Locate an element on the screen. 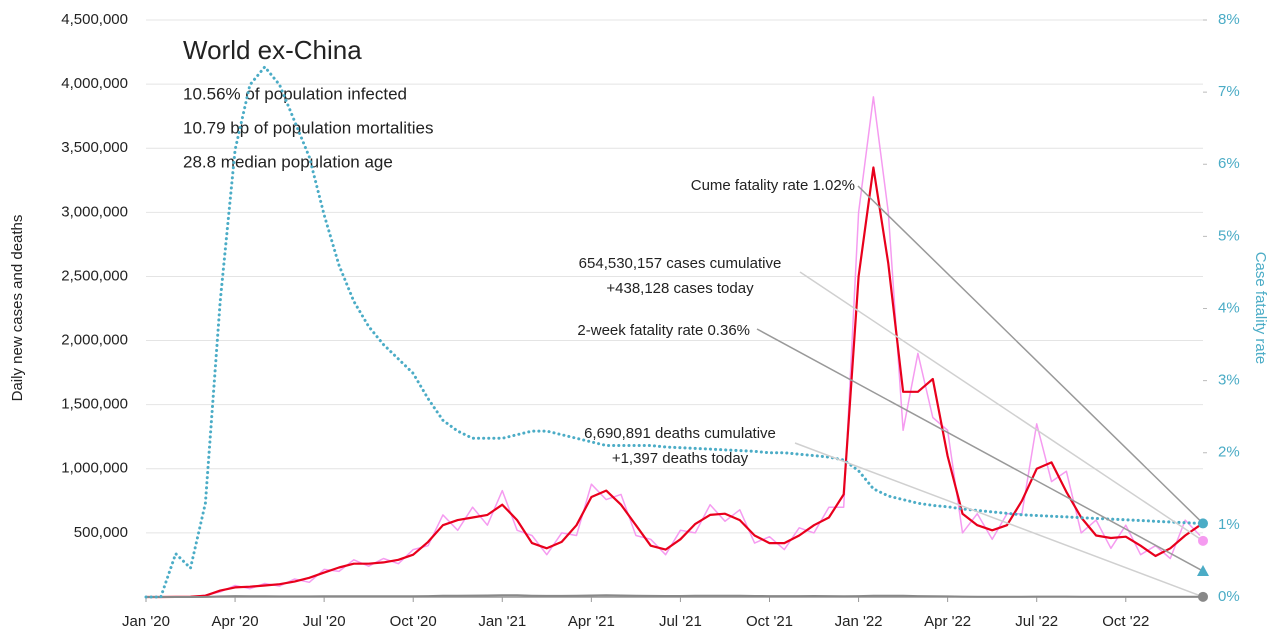 The image size is (1276, 637). y2-tick-label: 2% is located at coordinates (1229, 452).